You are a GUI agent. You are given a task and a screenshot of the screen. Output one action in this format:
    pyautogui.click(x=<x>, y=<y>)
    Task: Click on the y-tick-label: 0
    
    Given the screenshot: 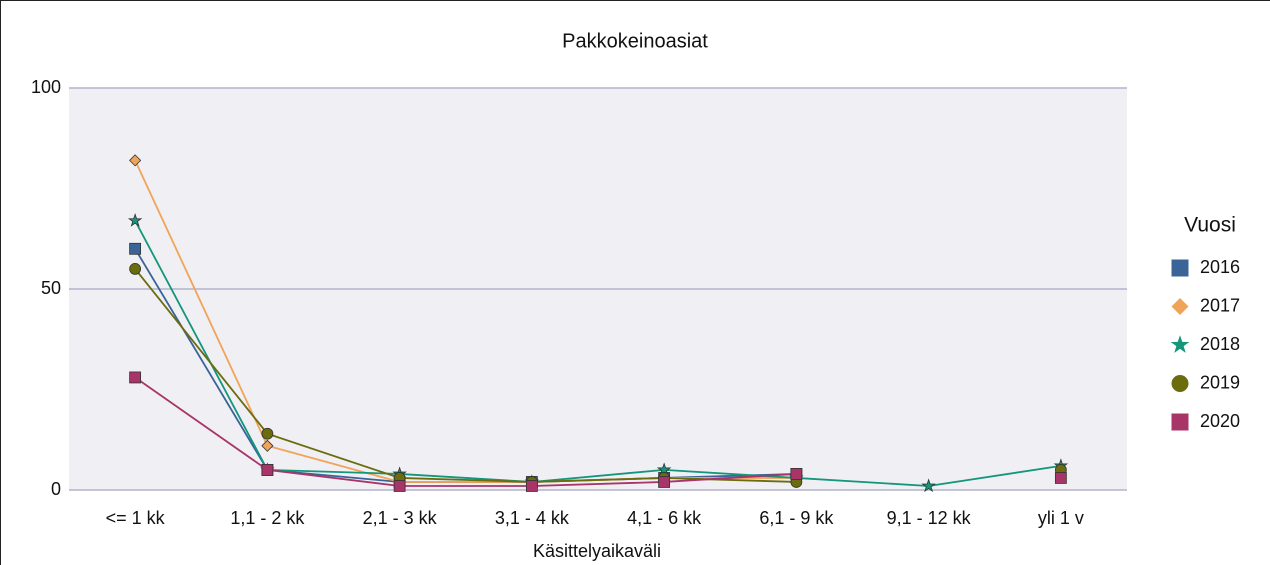 What is the action you would take?
    pyautogui.click(x=56, y=489)
    